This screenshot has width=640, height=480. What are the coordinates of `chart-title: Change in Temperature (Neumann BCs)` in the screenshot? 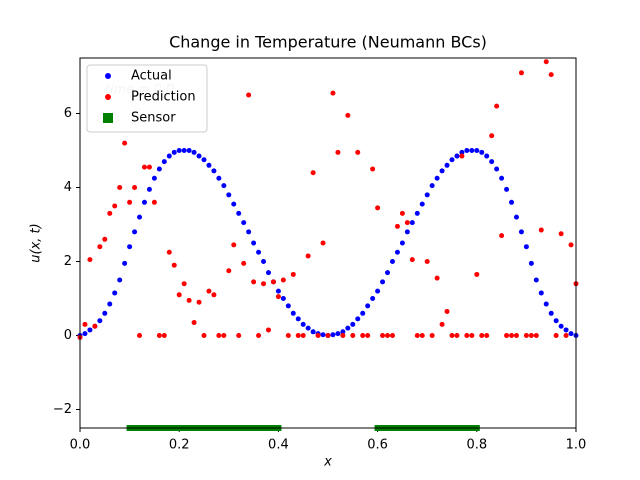 It's located at (328, 42).